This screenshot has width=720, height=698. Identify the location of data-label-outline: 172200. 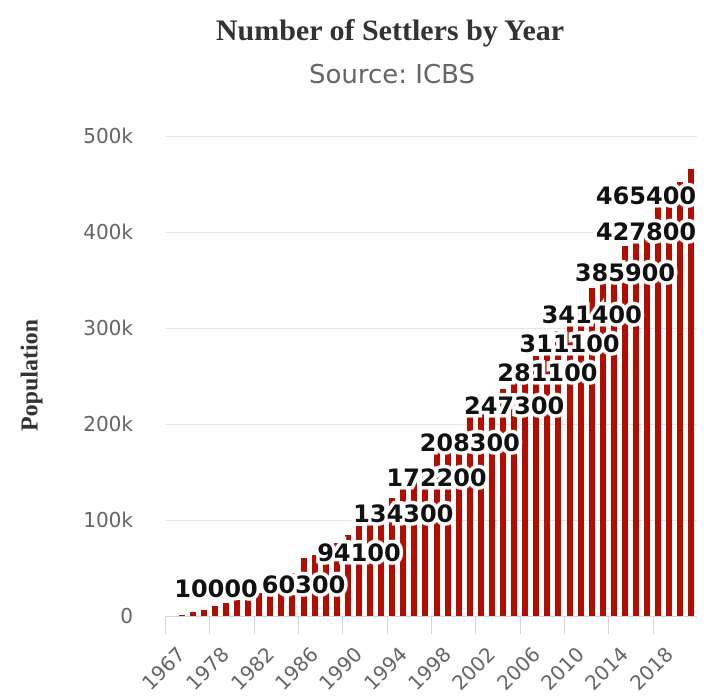
(436, 477).